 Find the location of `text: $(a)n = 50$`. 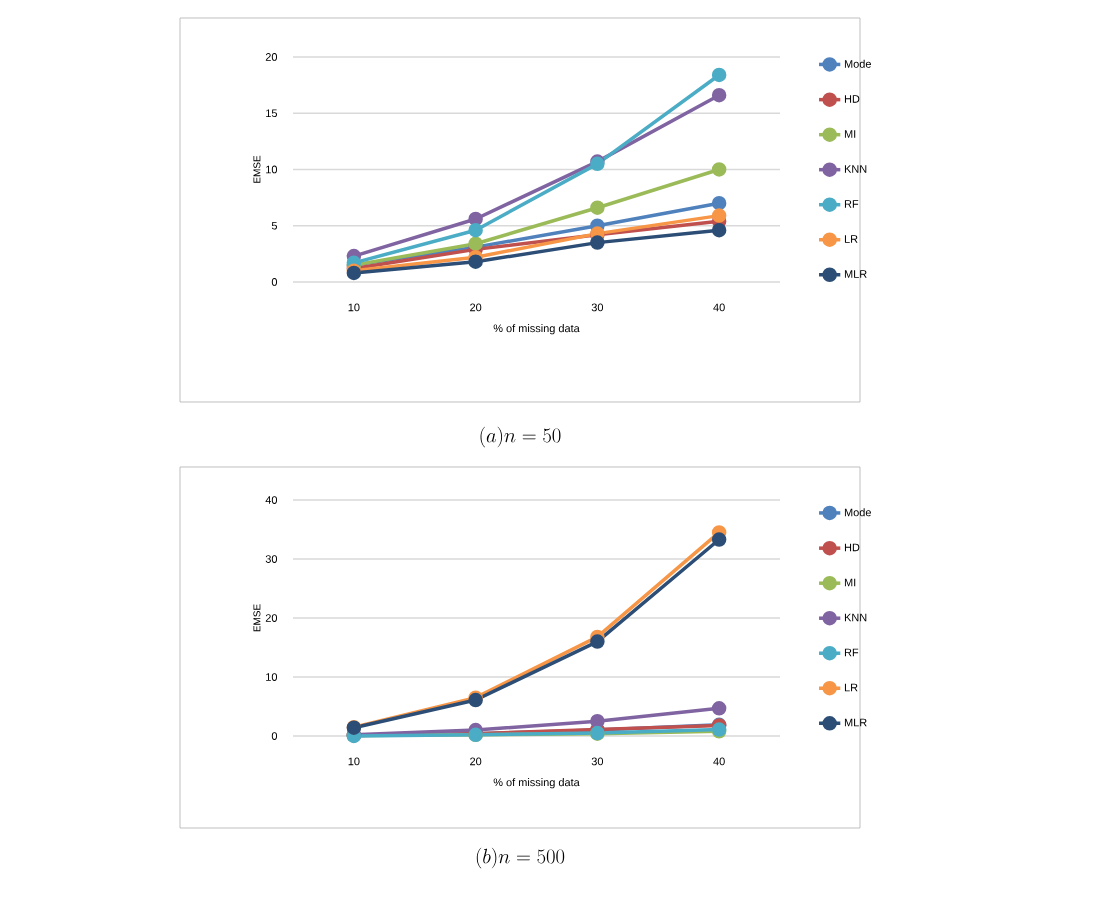

text: $(a)n = 50$ is located at coordinates (520, 437).